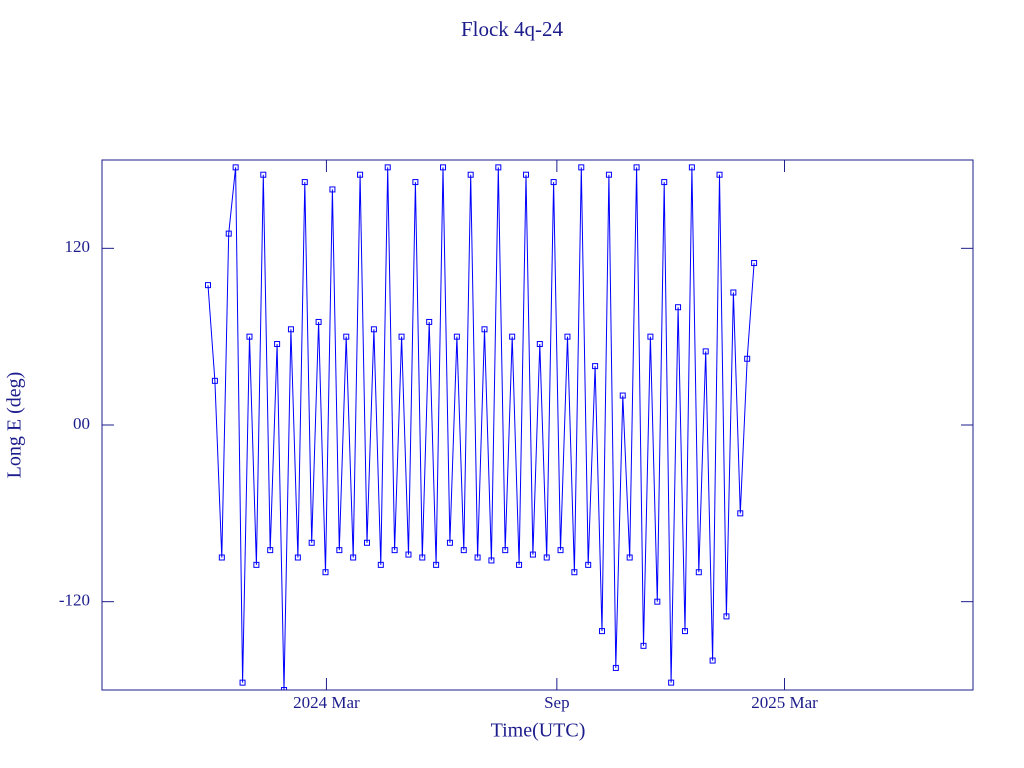 The width and height of the screenshot is (1024, 768). Describe the element at coordinates (538, 731) in the screenshot. I see `x-axis-label: Time(UTC)` at that location.